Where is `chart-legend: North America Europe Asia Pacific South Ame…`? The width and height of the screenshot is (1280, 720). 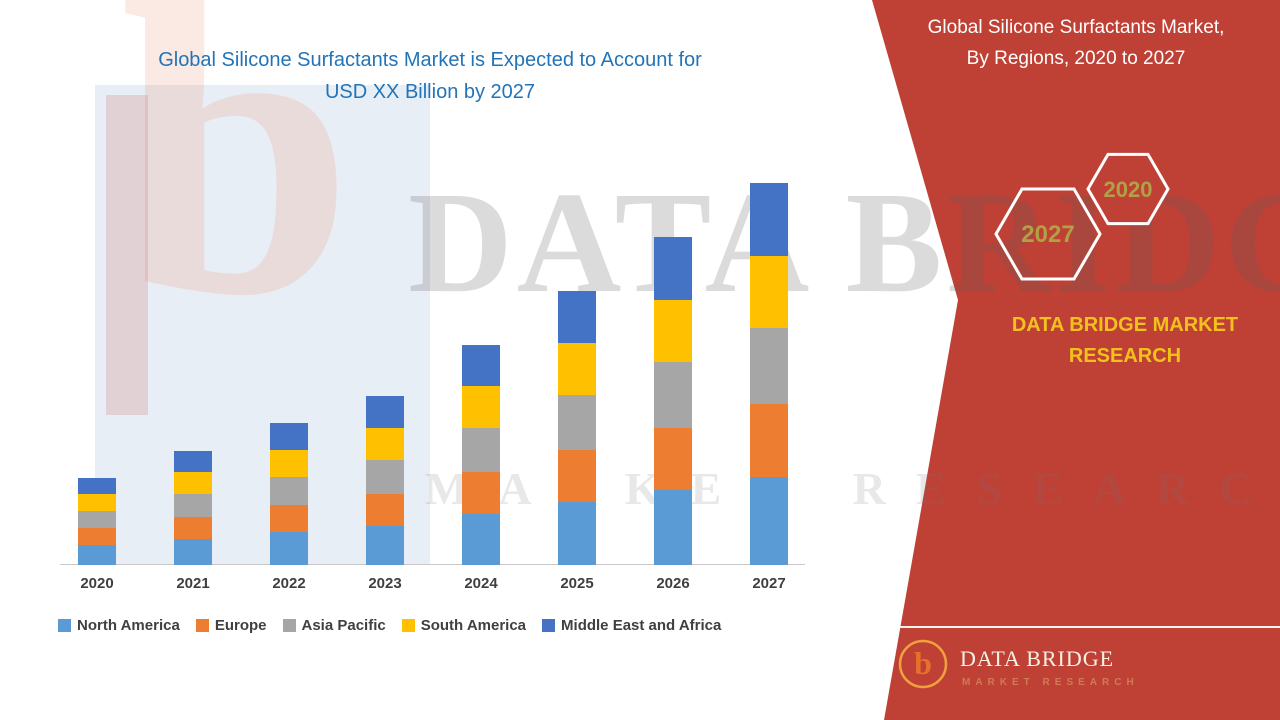
chart-legend: North America Europe Asia Pacific South Ame… is located at coordinates (389, 625).